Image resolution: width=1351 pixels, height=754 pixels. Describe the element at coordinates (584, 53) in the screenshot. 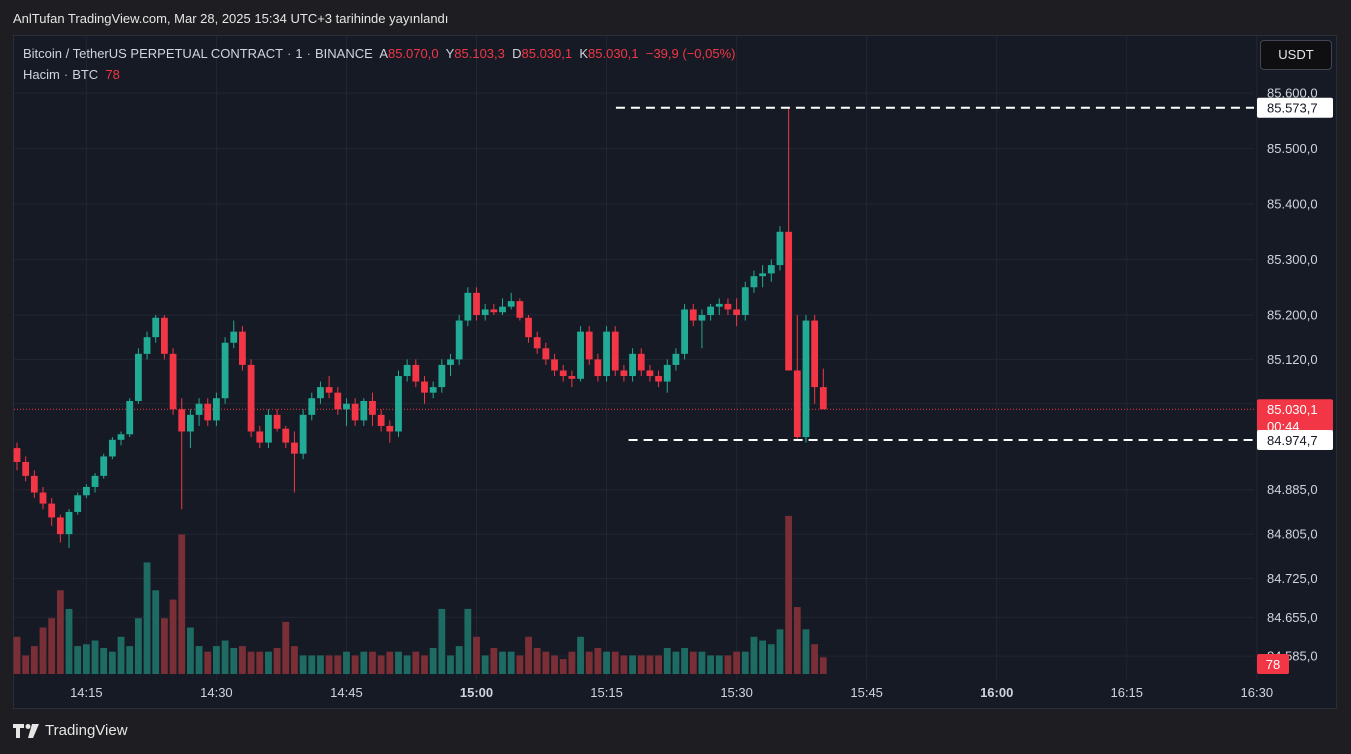

I see `close-label: K` at that location.